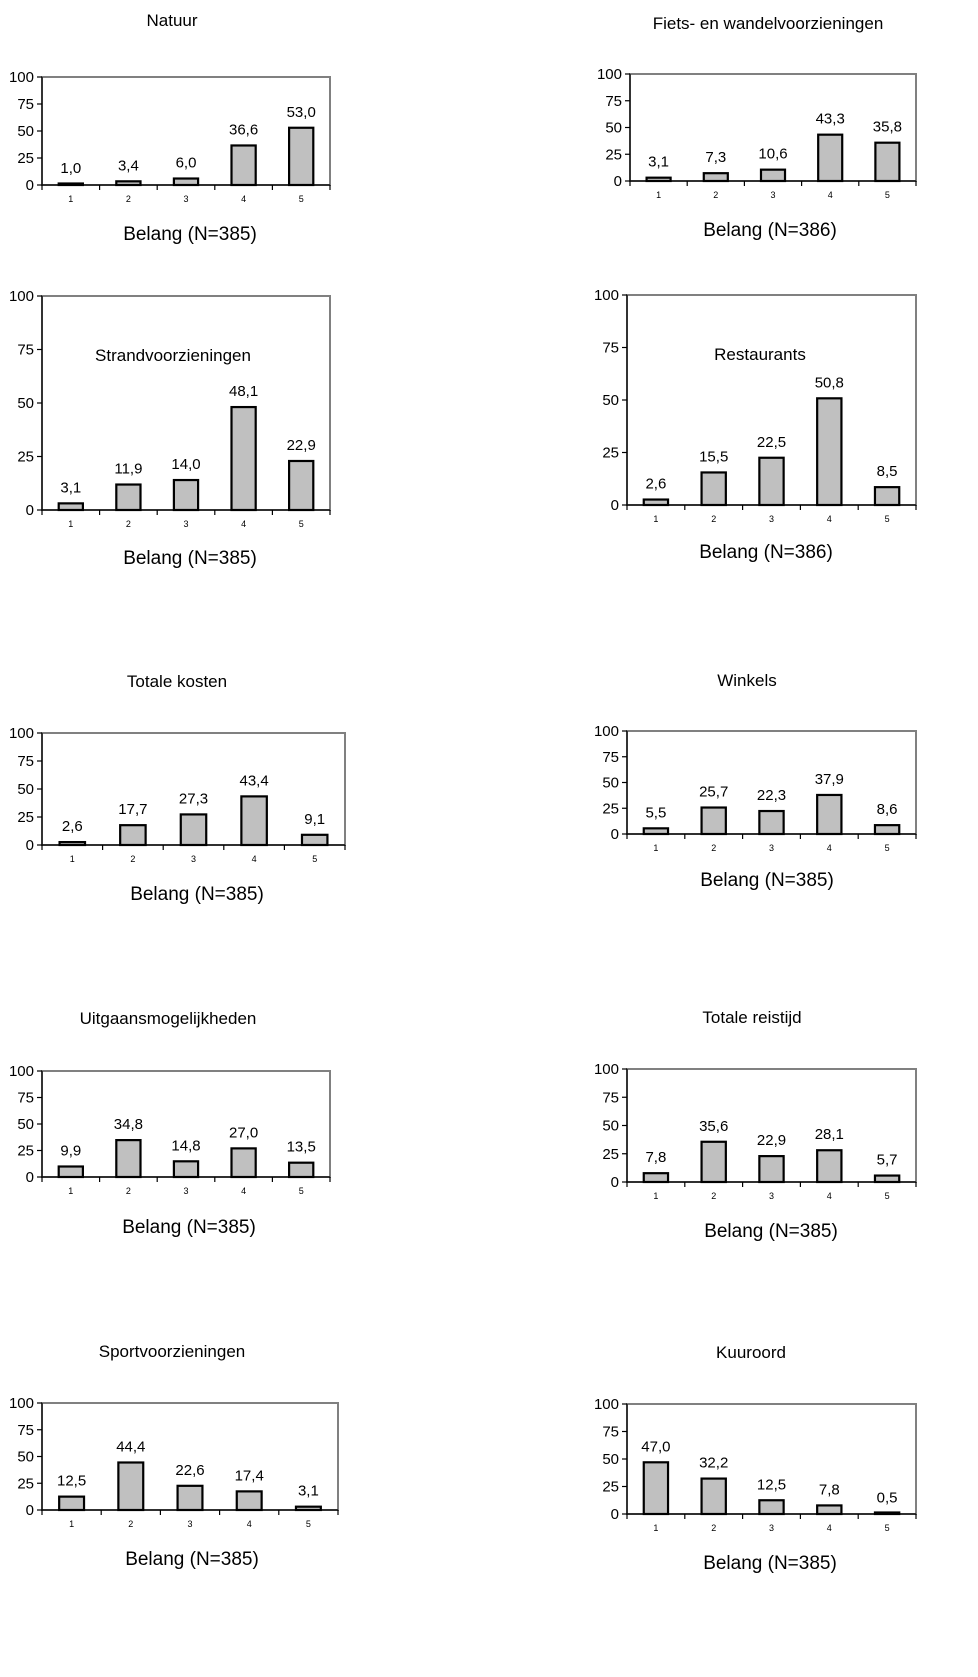 This screenshot has width=978, height=1677. What do you see at coordinates (771, 795) in the screenshot?
I see `data-label: 22,3` at bounding box center [771, 795].